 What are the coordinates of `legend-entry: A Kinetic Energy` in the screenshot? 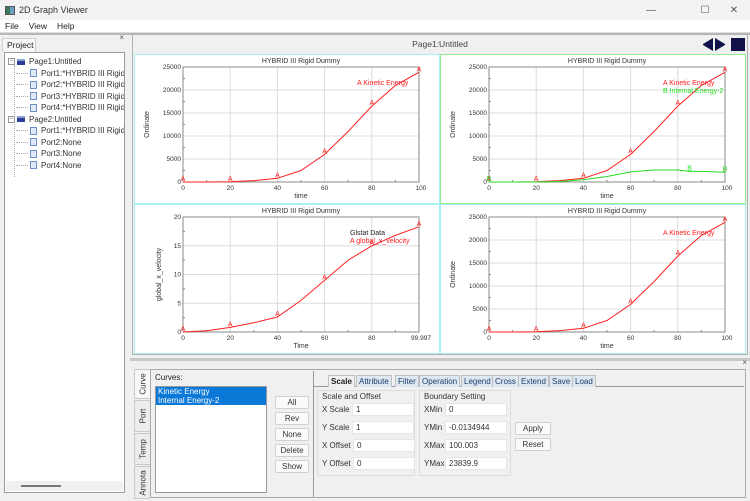 It's located at (689, 233).